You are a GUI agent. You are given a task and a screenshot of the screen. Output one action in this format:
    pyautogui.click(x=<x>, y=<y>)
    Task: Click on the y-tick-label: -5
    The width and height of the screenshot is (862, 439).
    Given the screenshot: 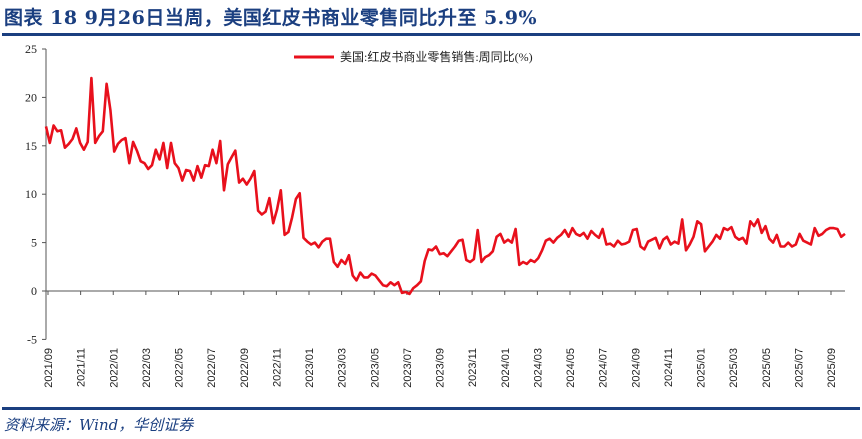 What is the action you would take?
    pyautogui.click(x=32, y=339)
    